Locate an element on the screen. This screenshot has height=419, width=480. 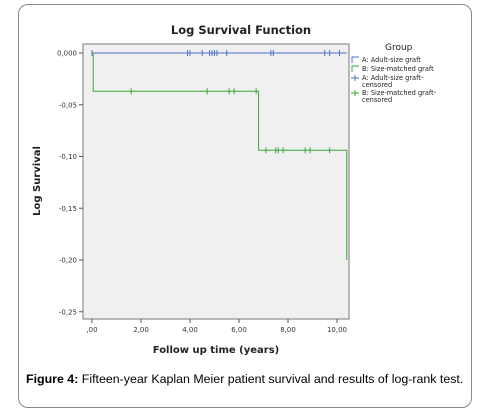
legend-label: A: Adult-size graft- is located at coordinates (393, 78).